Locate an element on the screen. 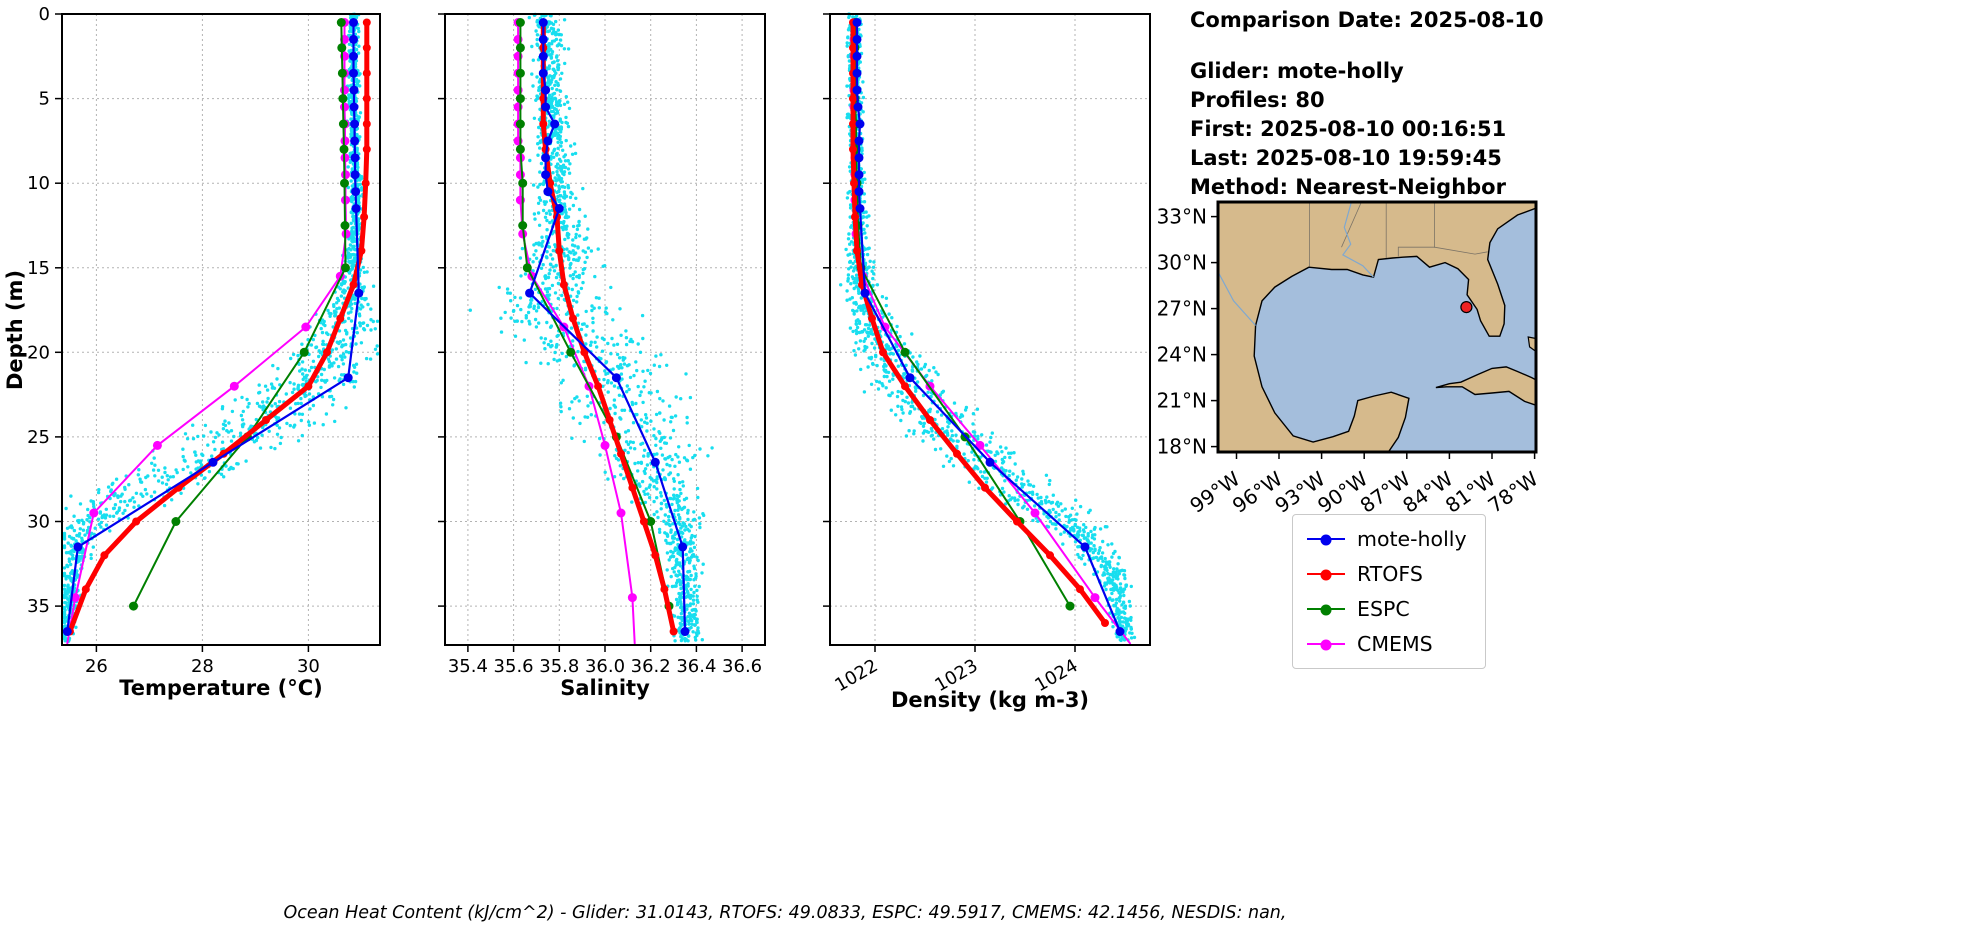 This screenshot has width=1987, height=934. legend-cmems-line-sample is located at coordinates (1326, 645).